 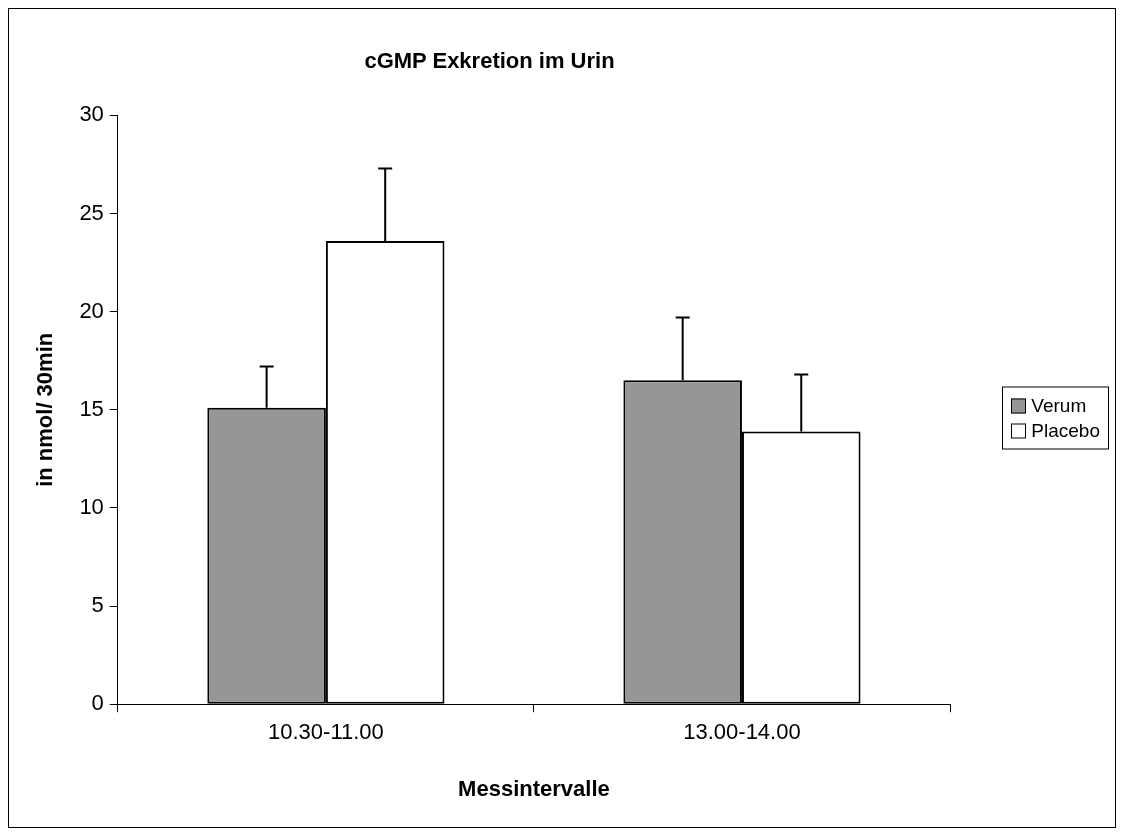 I want to click on y-tick-label: 10, so click(x=91, y=506).